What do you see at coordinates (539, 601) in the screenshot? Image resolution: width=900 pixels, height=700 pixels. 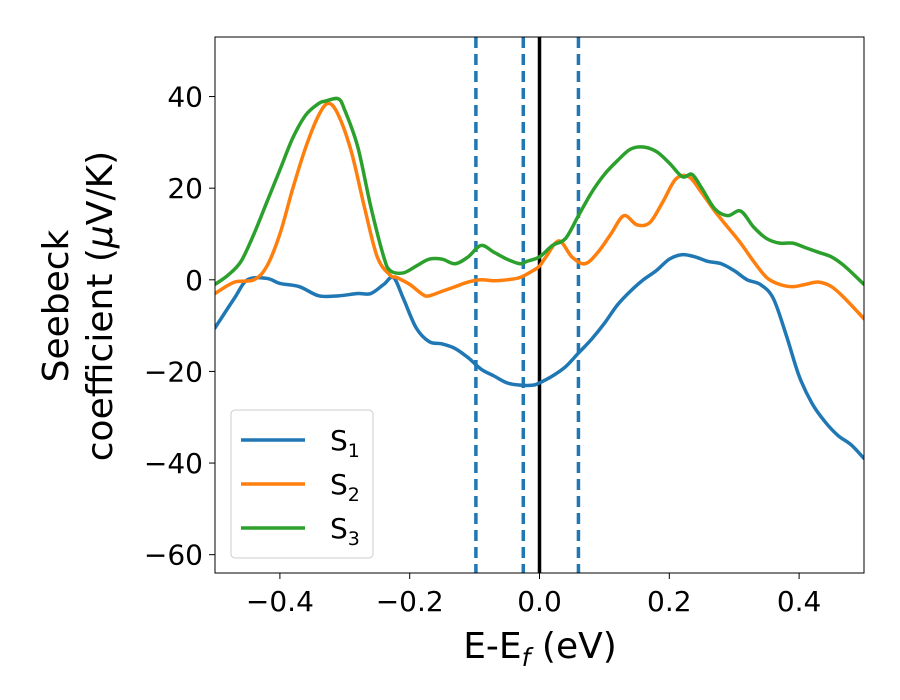 I see `x-tick-label: 0.0` at bounding box center [539, 601].